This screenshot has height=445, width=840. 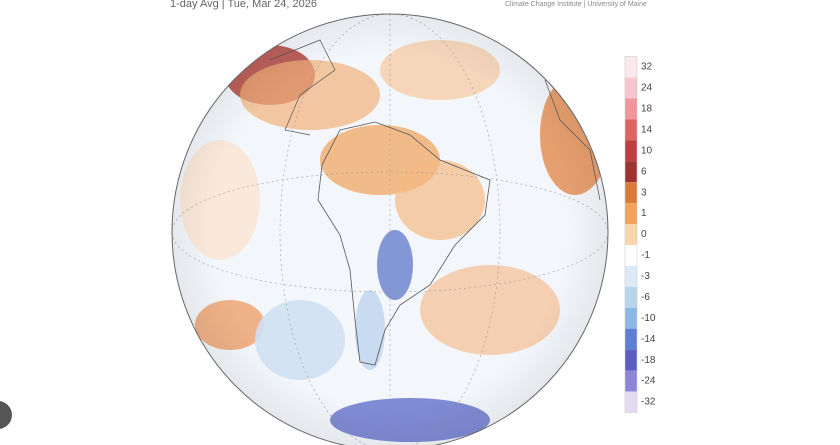 What do you see at coordinates (645, 297) in the screenshot?
I see `colorbar-label: -6` at bounding box center [645, 297].